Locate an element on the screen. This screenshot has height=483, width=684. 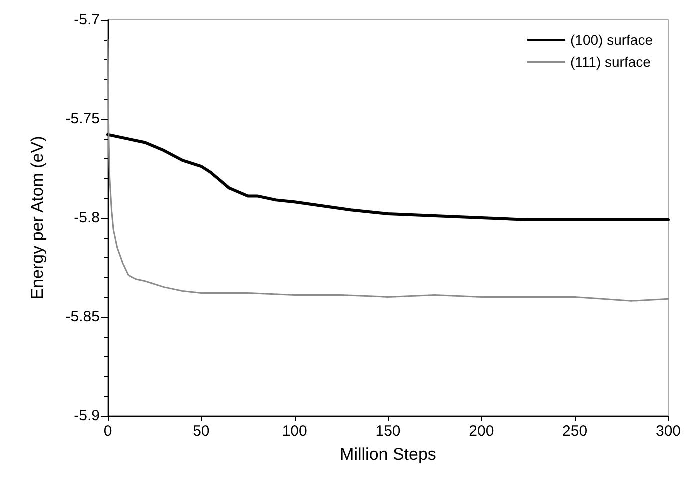
x-tick-label: 50 is located at coordinates (201, 431).